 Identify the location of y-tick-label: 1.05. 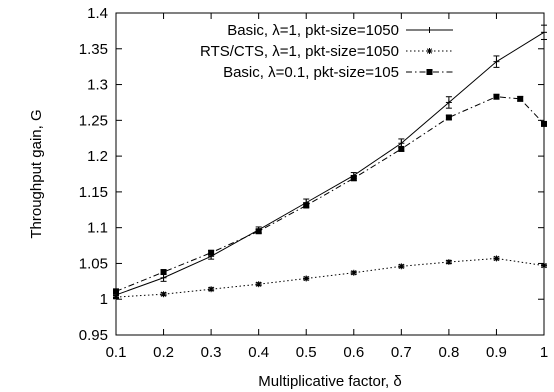
(93, 263).